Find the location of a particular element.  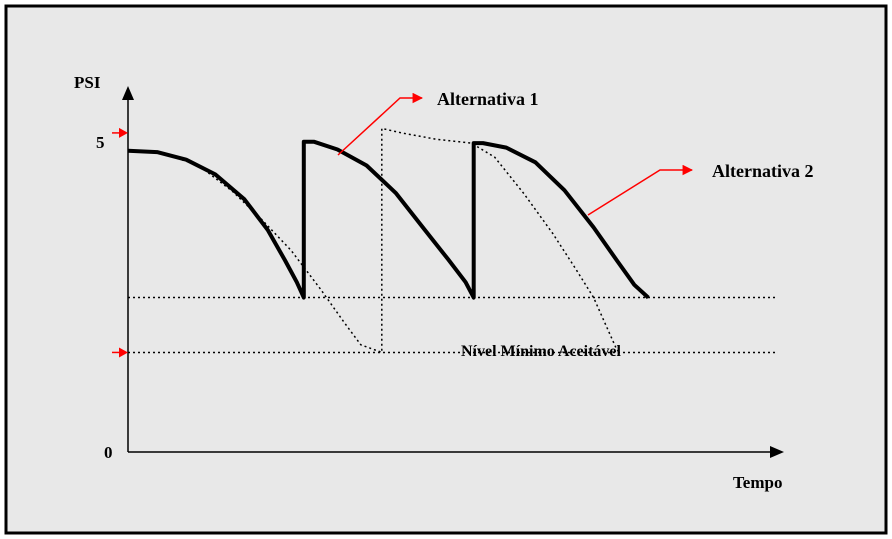

annotation-alternativa-1: Alternativa 1 is located at coordinates (437, 122).